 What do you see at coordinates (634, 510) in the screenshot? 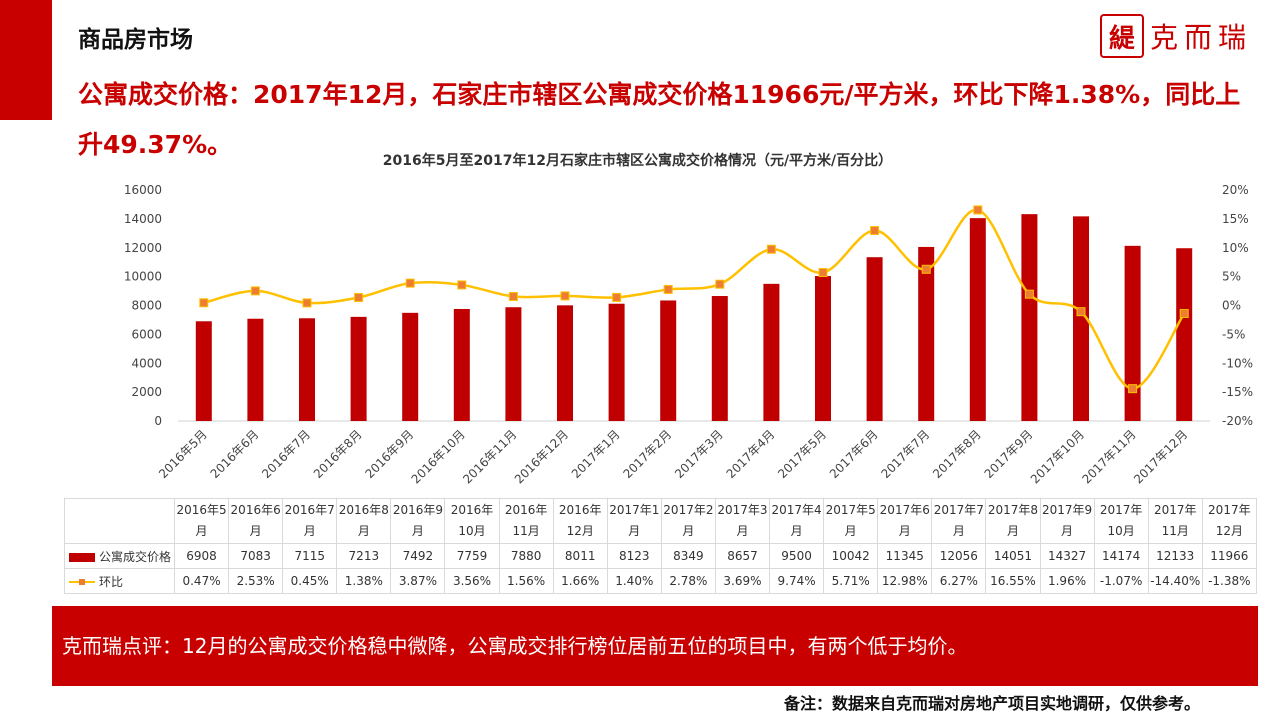
I see `table-header-text: 2017年1` at bounding box center [634, 510].